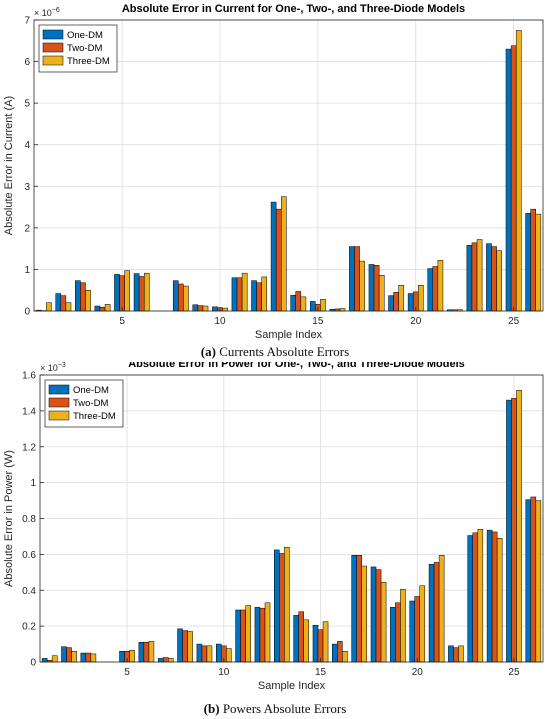 This screenshot has width=550, height=719. Describe the element at coordinates (27, 187) in the screenshot. I see `y-tick-label: 3` at that location.